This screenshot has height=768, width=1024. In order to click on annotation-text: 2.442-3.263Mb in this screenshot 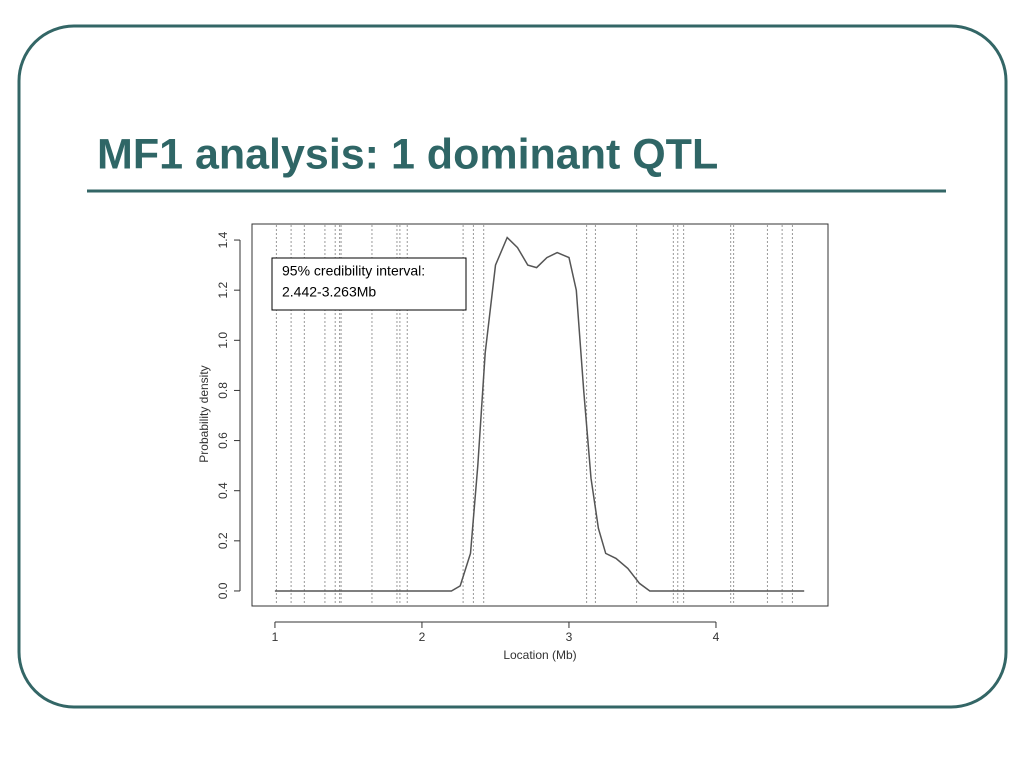, I will do `click(329, 292)`.